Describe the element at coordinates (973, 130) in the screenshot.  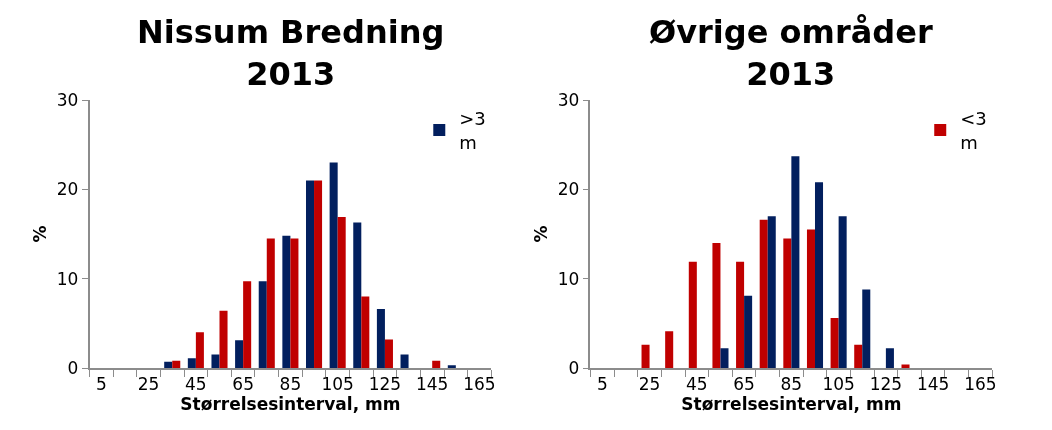
I see `legend-label: <3 m` at that location.